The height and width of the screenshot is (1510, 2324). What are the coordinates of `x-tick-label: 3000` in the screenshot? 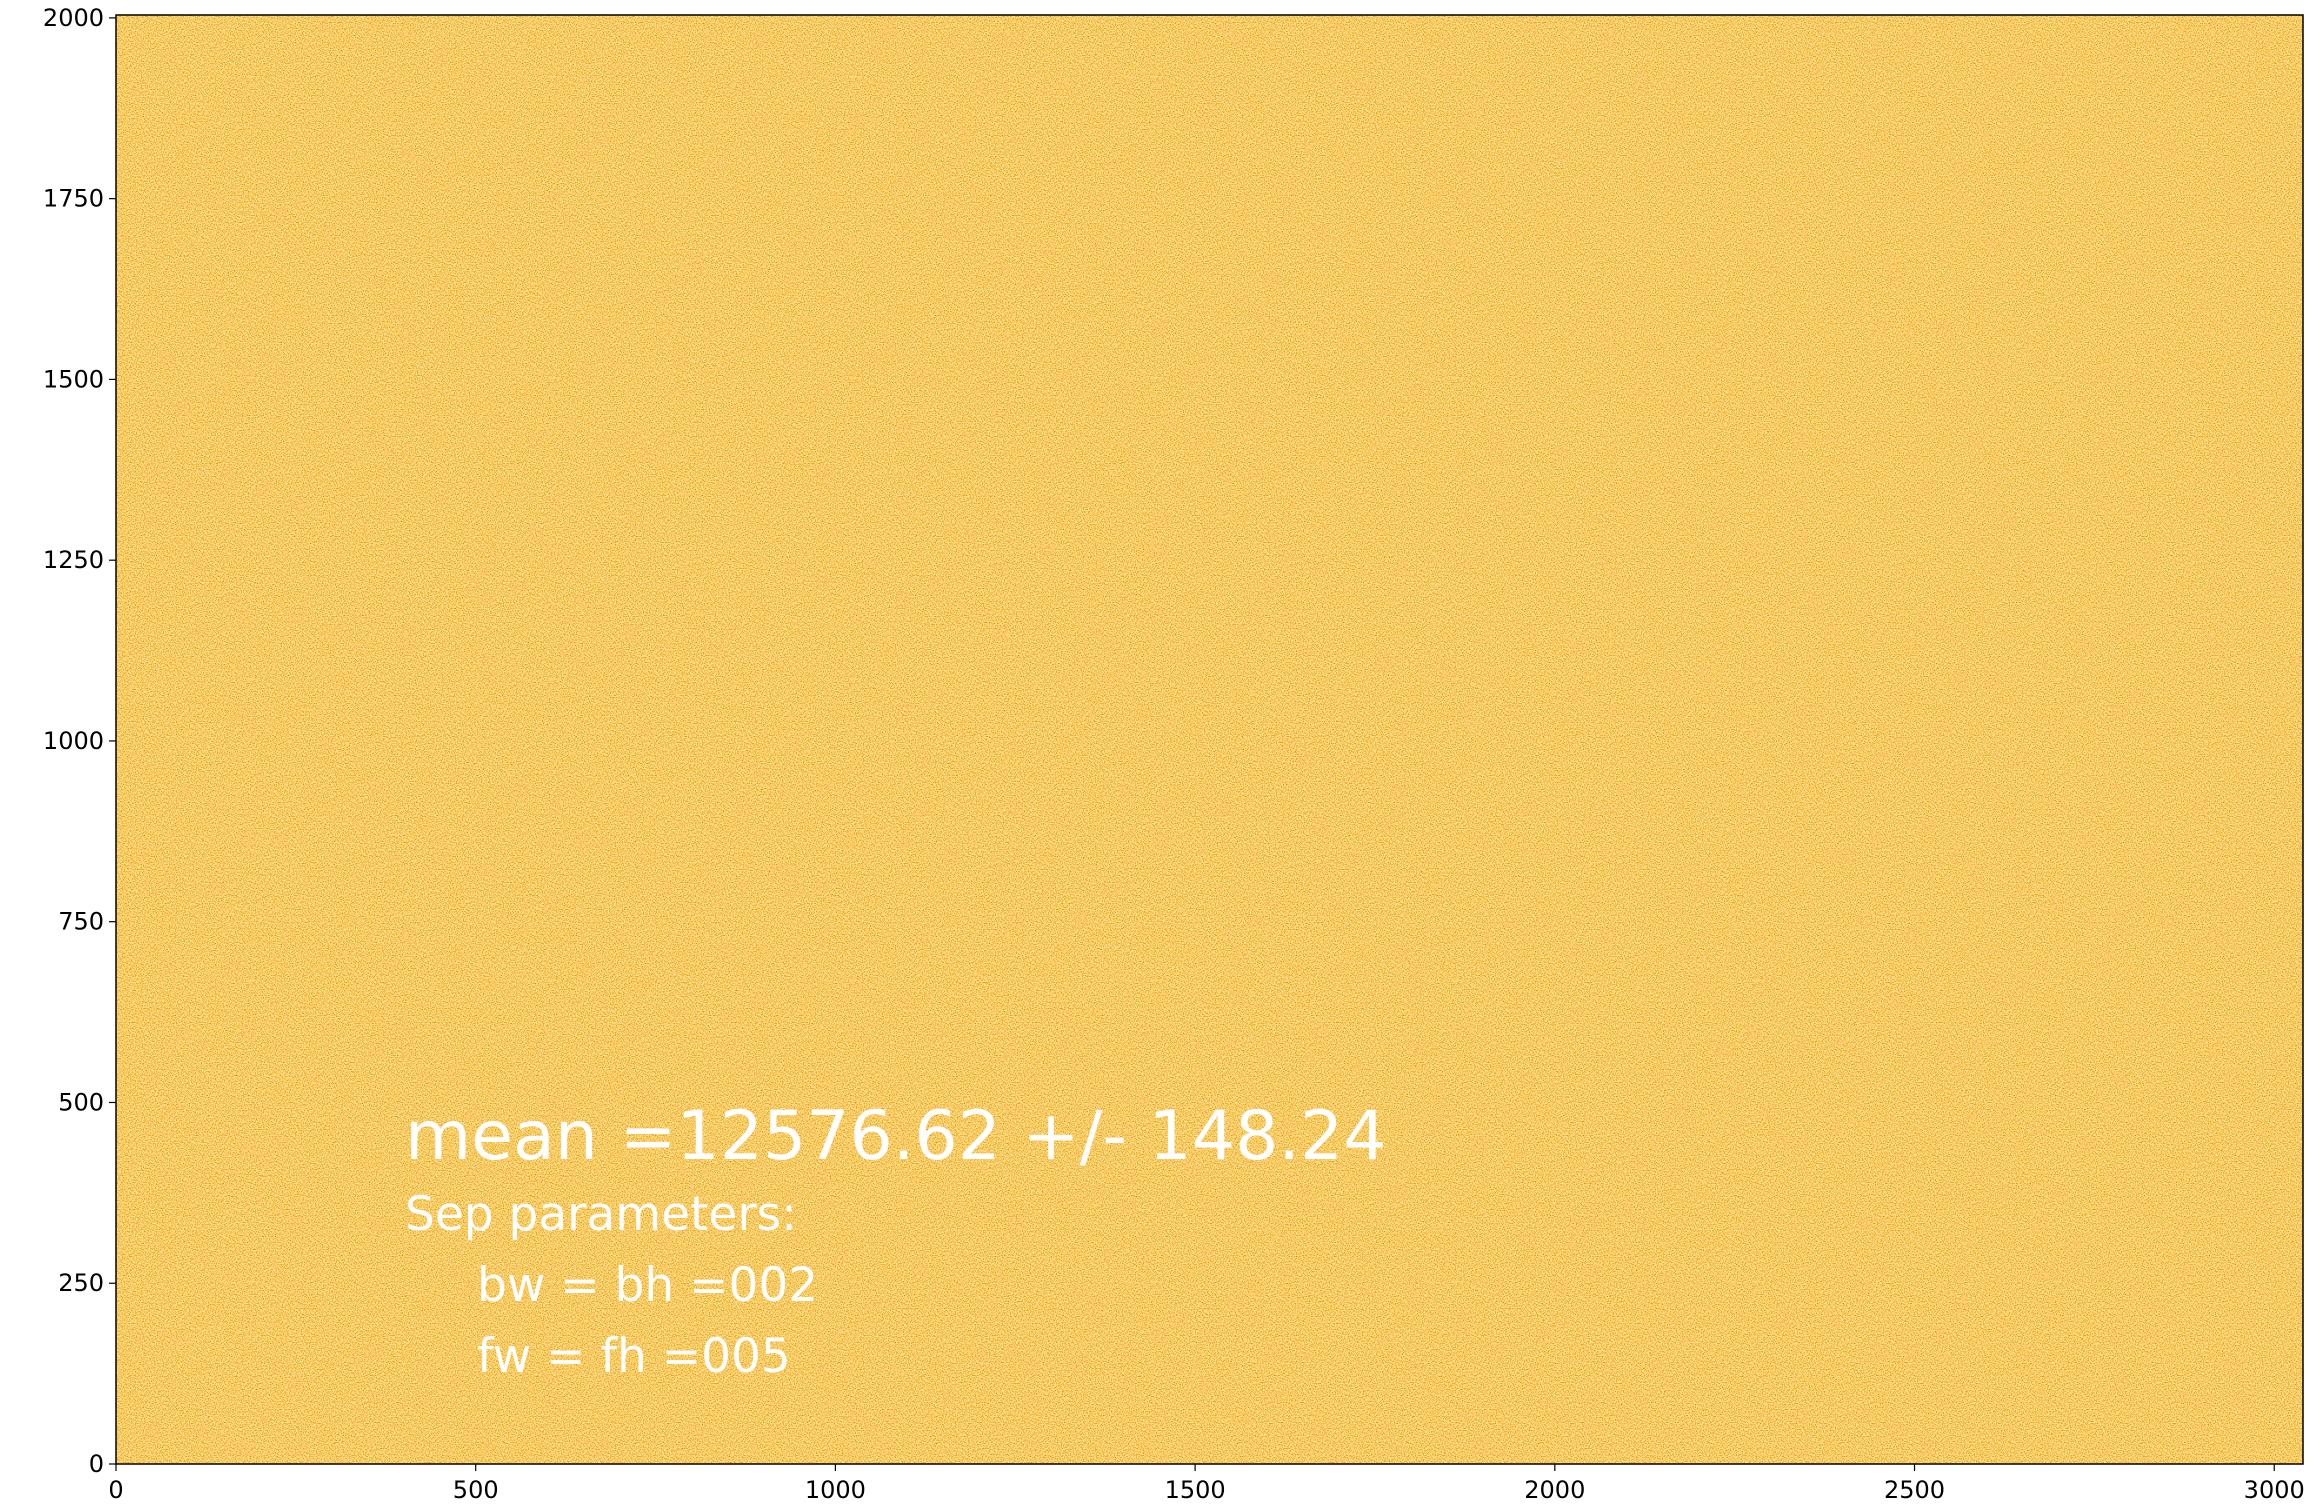 It's located at (2274, 1490).